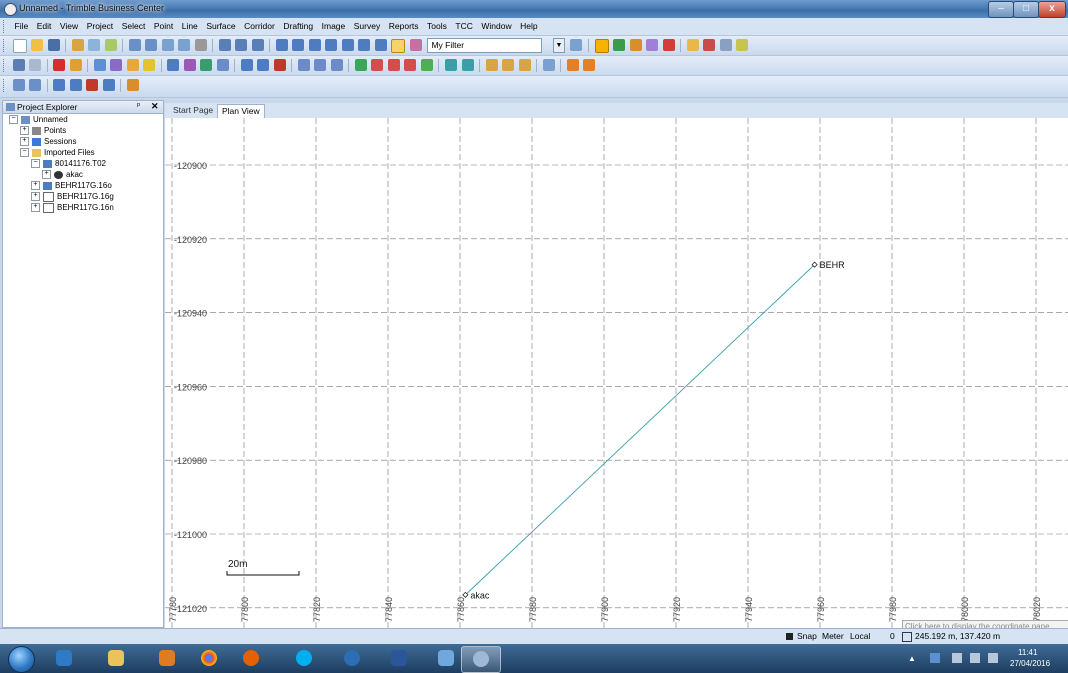  What do you see at coordinates (13, 120) in the screenshot?
I see `collapse-icon: −` at bounding box center [13, 120].